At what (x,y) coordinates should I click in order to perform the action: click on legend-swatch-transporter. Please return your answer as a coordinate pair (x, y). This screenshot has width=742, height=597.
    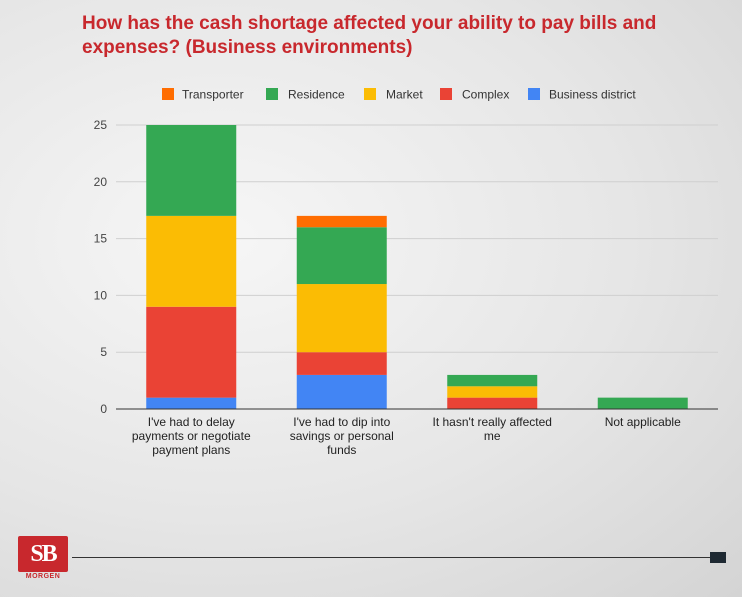
    Looking at the image, I should click on (168, 94).